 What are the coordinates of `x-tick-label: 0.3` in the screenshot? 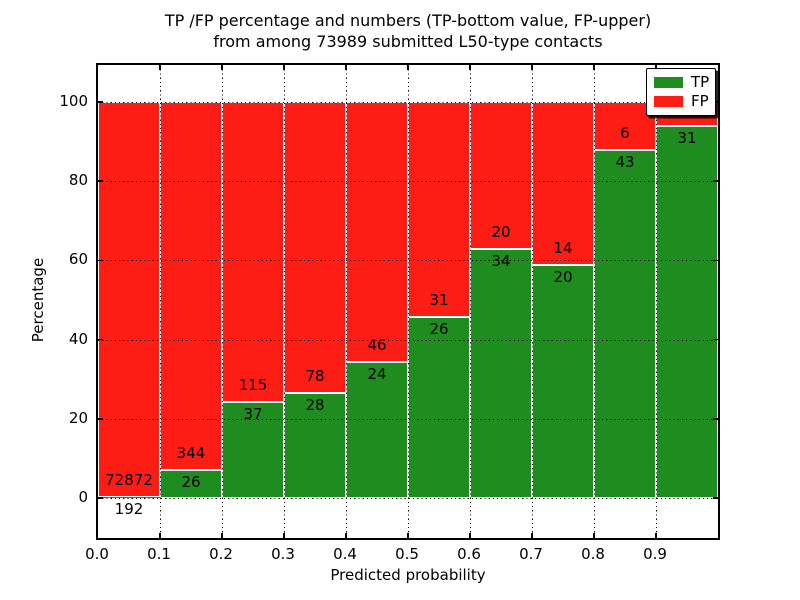 It's located at (283, 554).